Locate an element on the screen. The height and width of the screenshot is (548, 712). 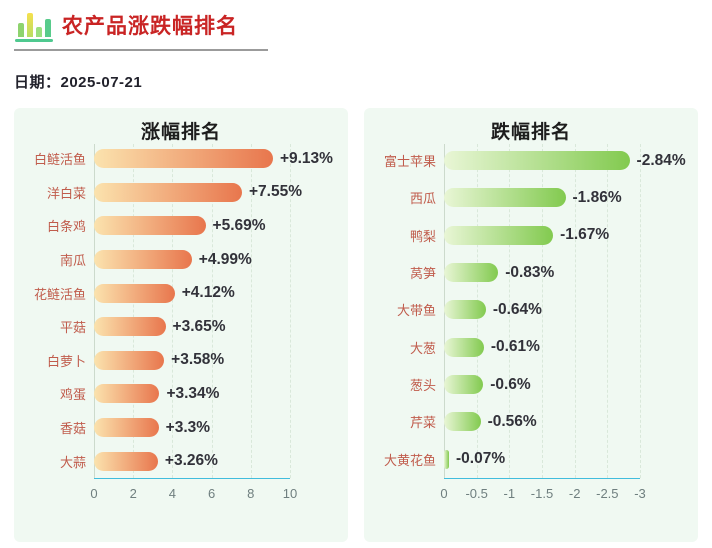
category-label: 富士苹果 is located at coordinates (409, 162).